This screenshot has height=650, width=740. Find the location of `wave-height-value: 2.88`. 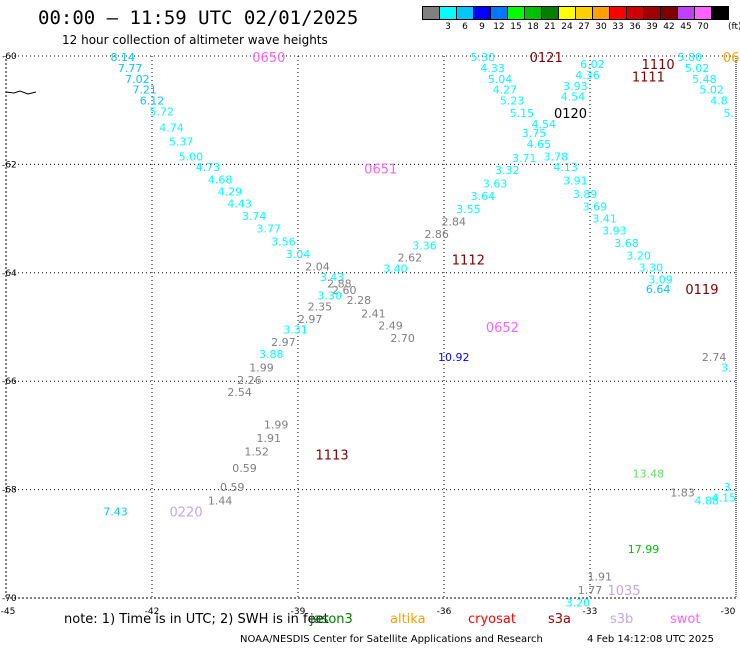

wave-height-value: 2.88 is located at coordinates (339, 284).